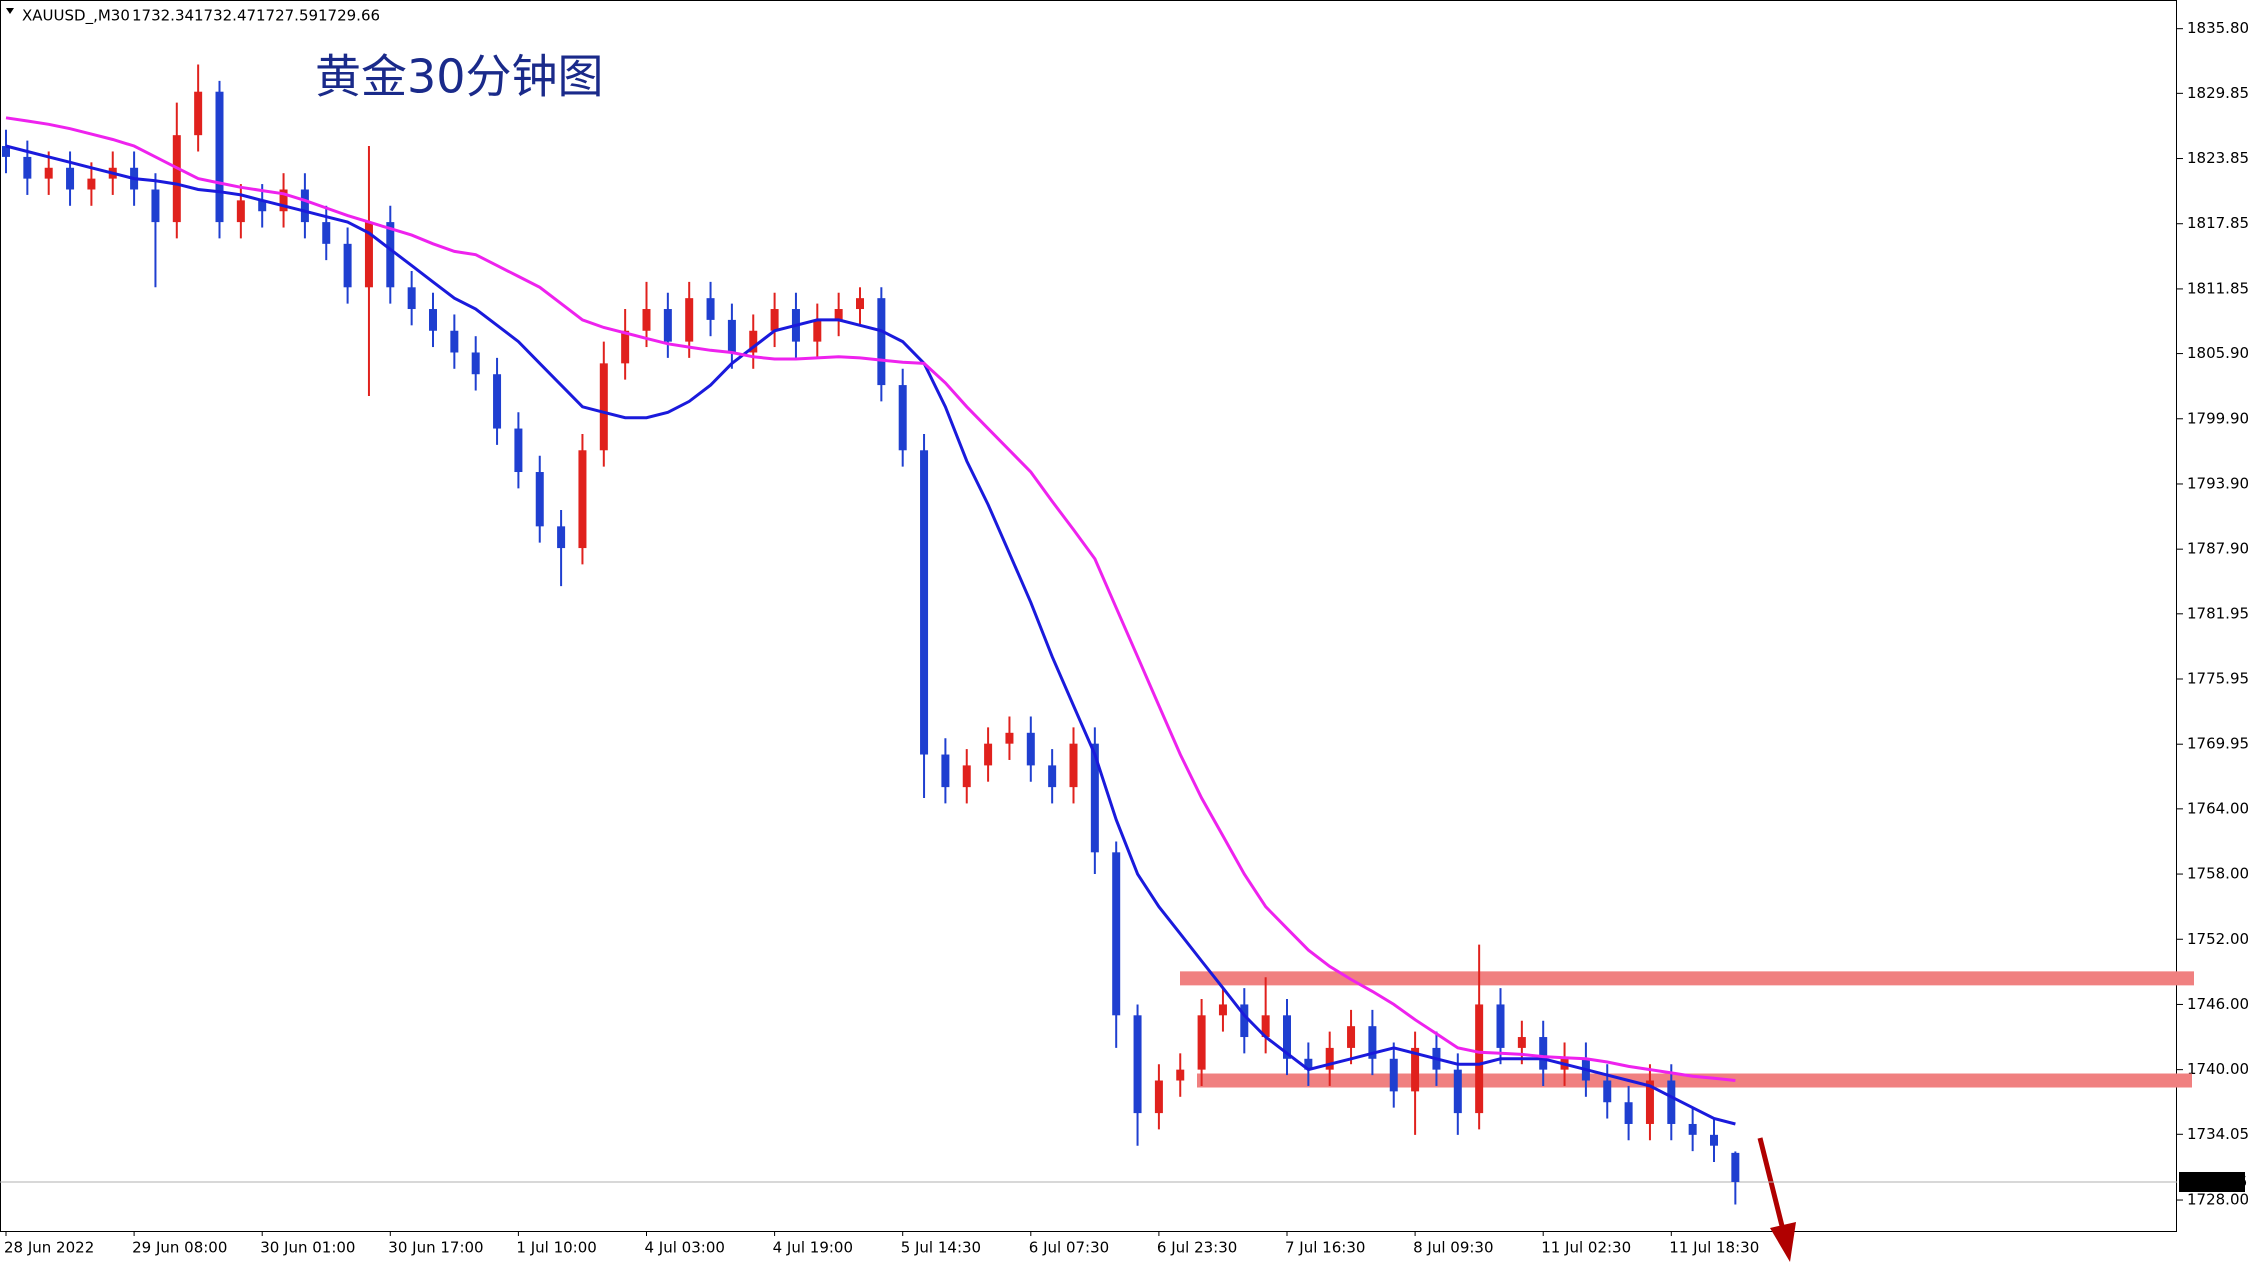  Describe the element at coordinates (2216, 1181) in the screenshot. I see `price-label: 1729.66` at that location.